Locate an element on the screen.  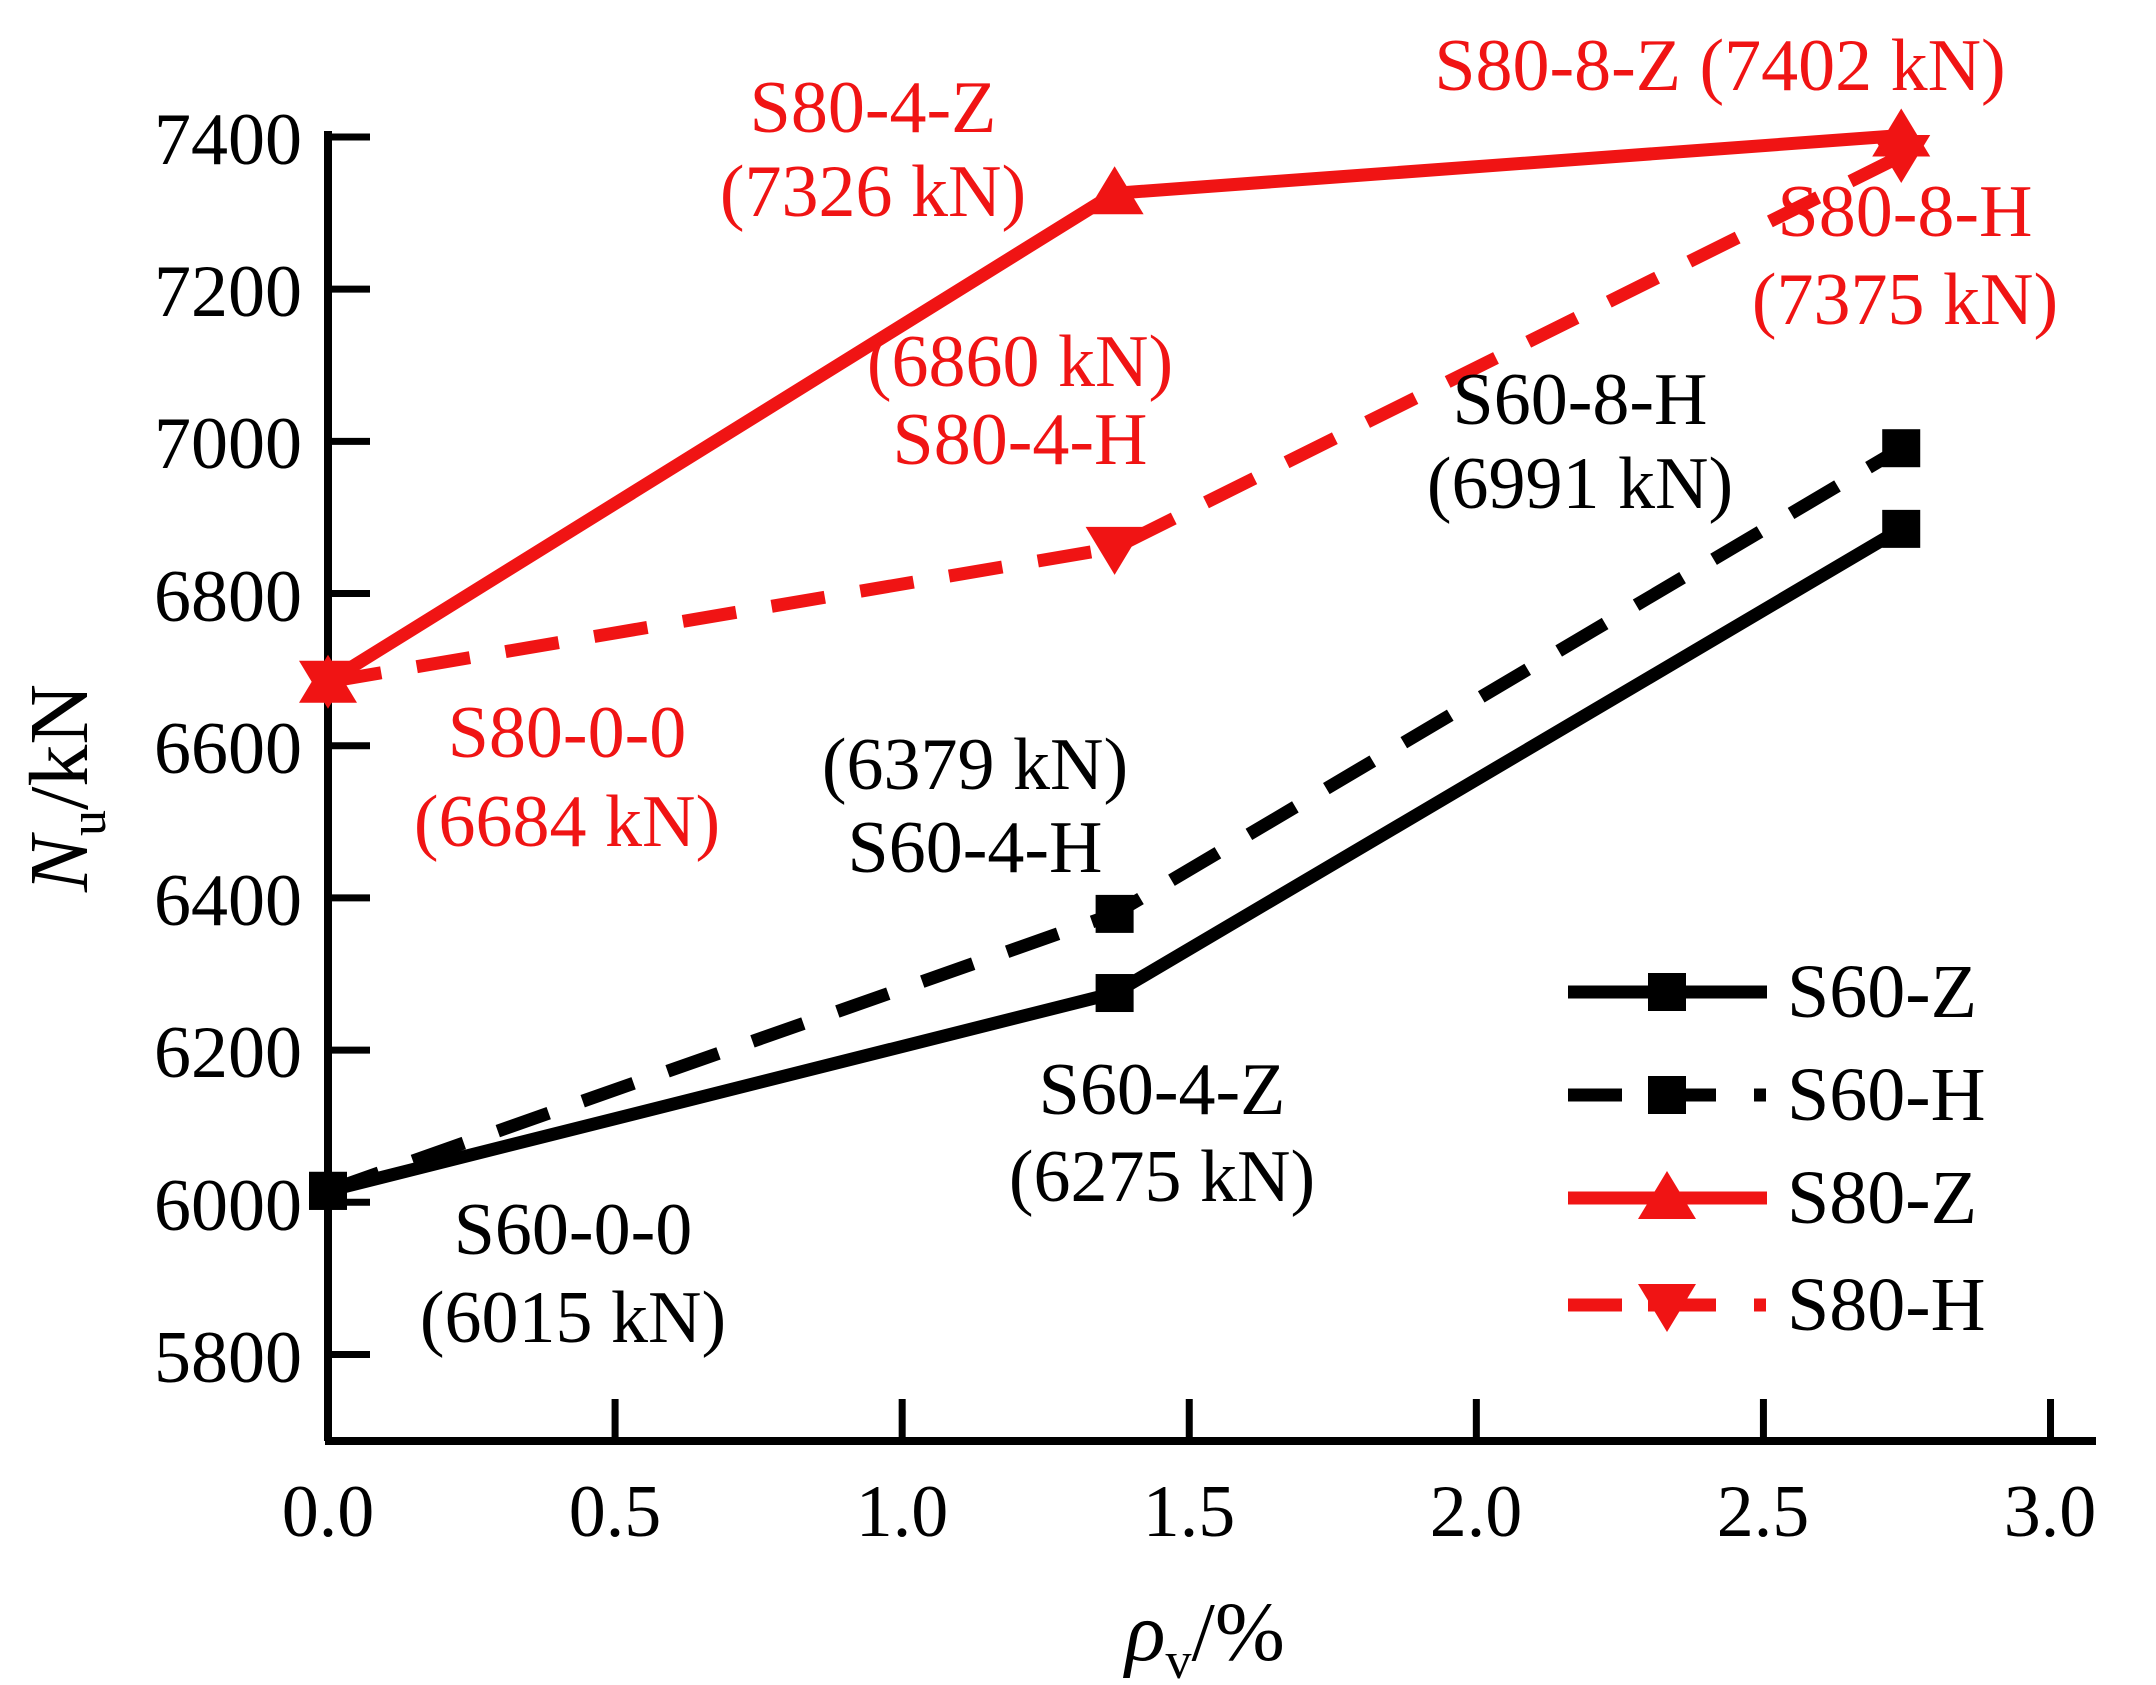
x-tick-label: 1.5 is located at coordinates (1189, 1512).